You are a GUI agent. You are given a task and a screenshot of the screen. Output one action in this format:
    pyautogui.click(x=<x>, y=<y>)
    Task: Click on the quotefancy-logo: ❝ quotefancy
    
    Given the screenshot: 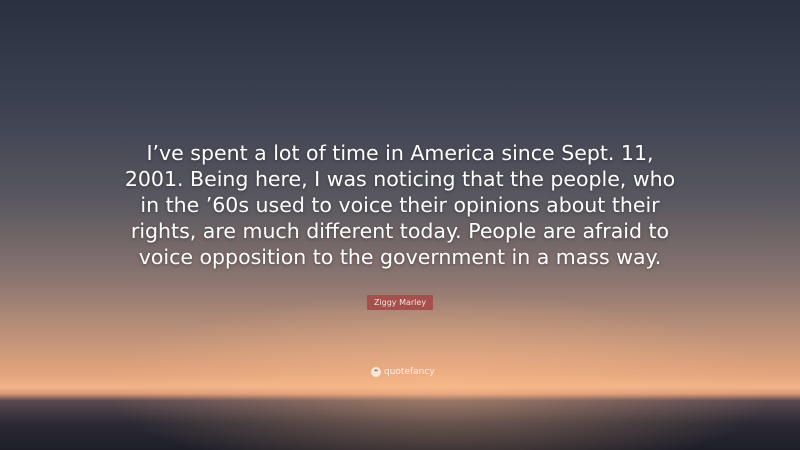 What is the action you would take?
    pyautogui.click(x=403, y=372)
    